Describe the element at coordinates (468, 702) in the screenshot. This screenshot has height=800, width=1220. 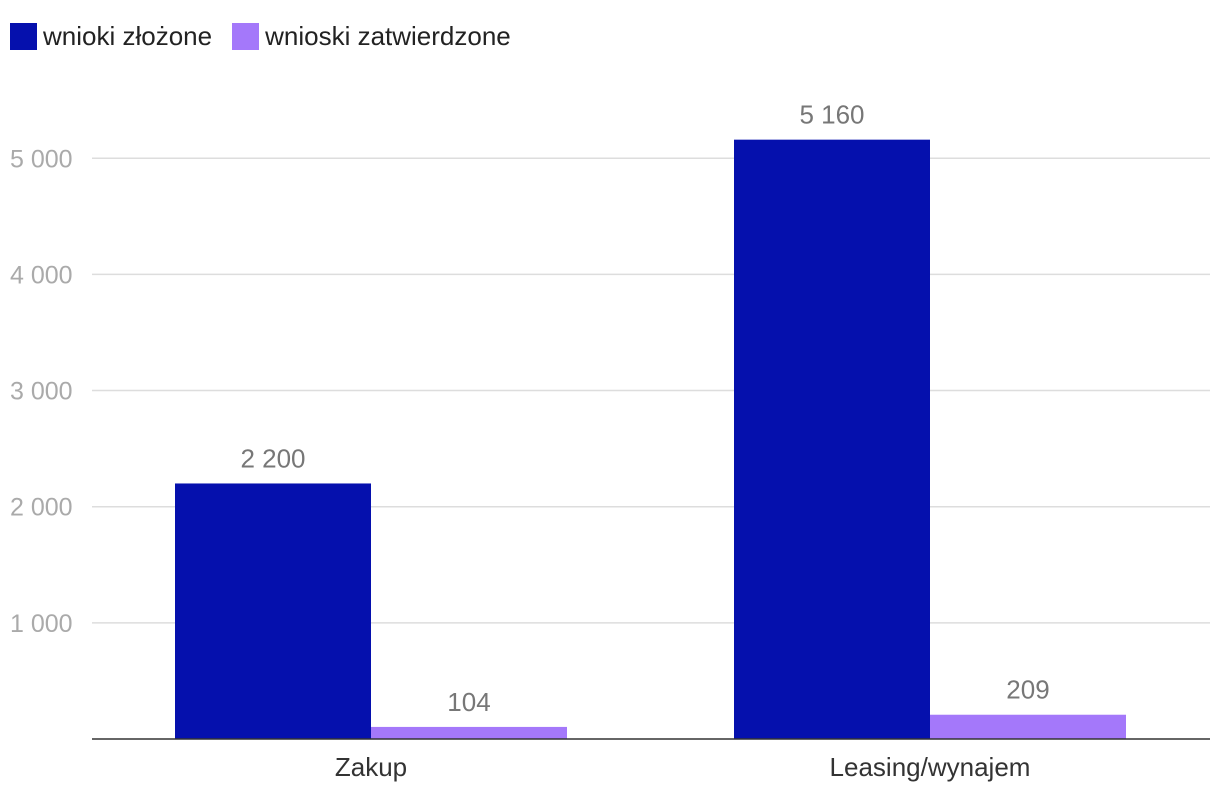
I see `data-label: 104` at that location.